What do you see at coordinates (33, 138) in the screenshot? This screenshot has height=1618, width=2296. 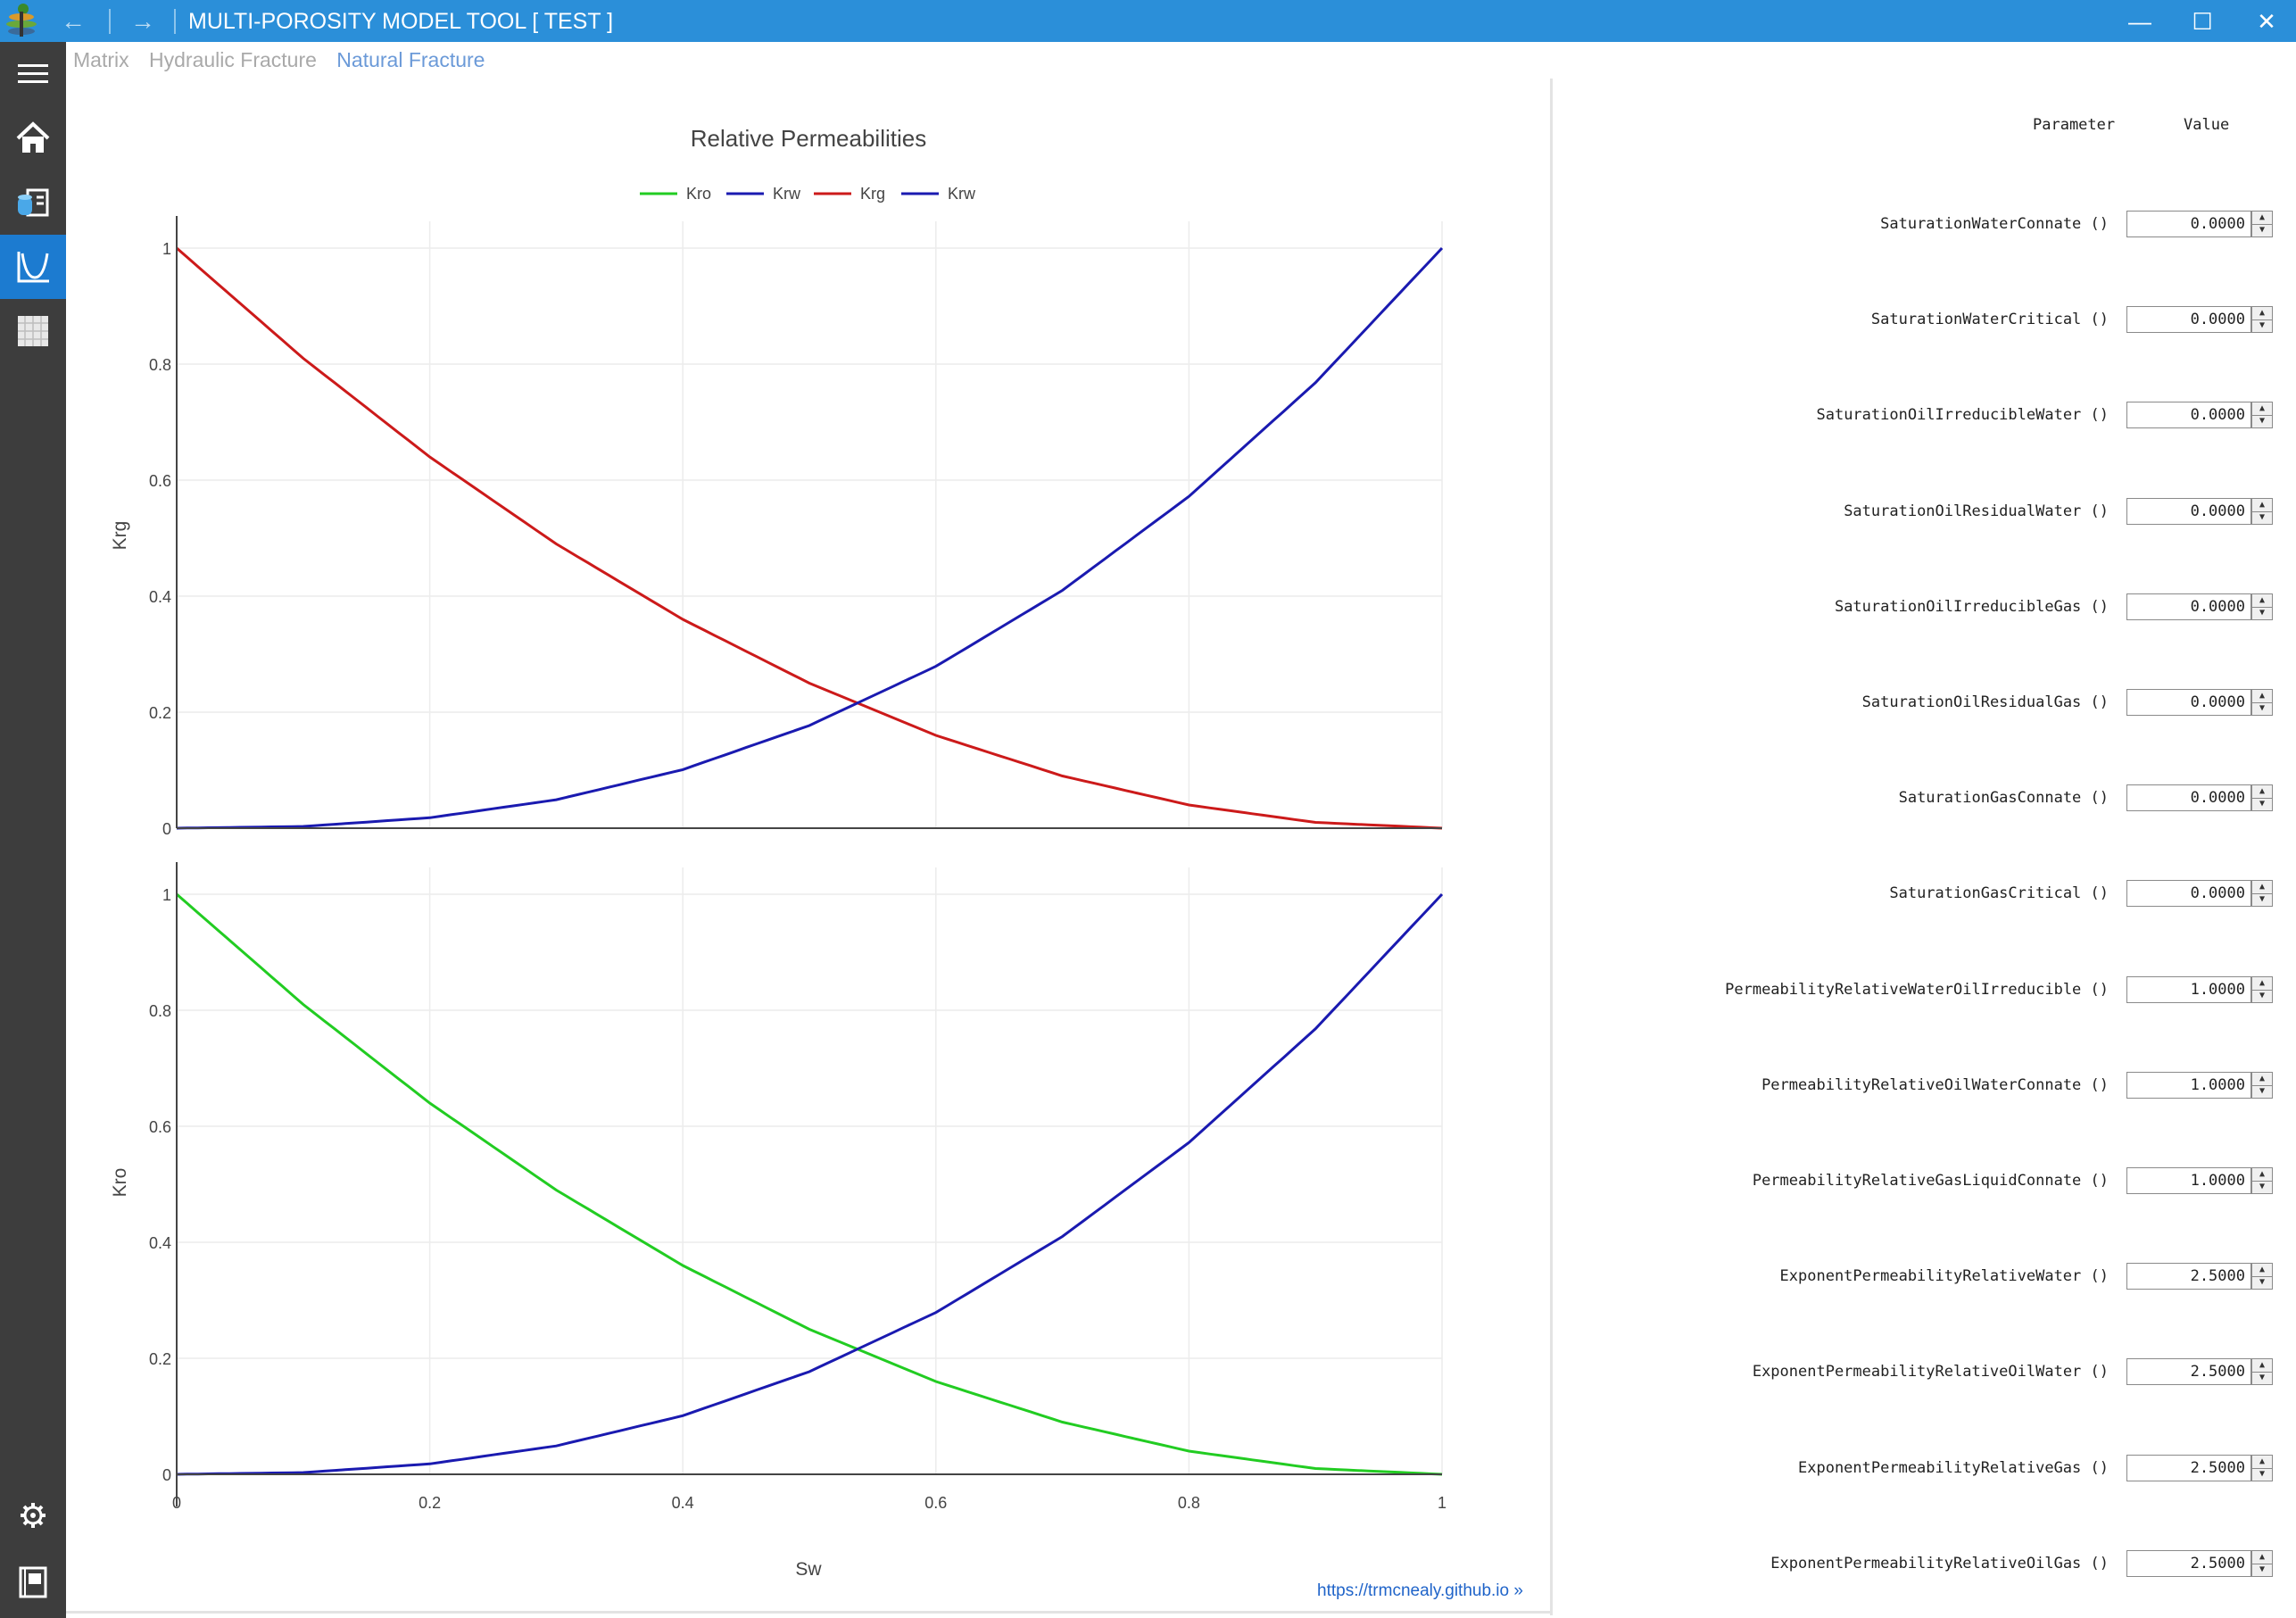 I see `sidebar-home-button` at bounding box center [33, 138].